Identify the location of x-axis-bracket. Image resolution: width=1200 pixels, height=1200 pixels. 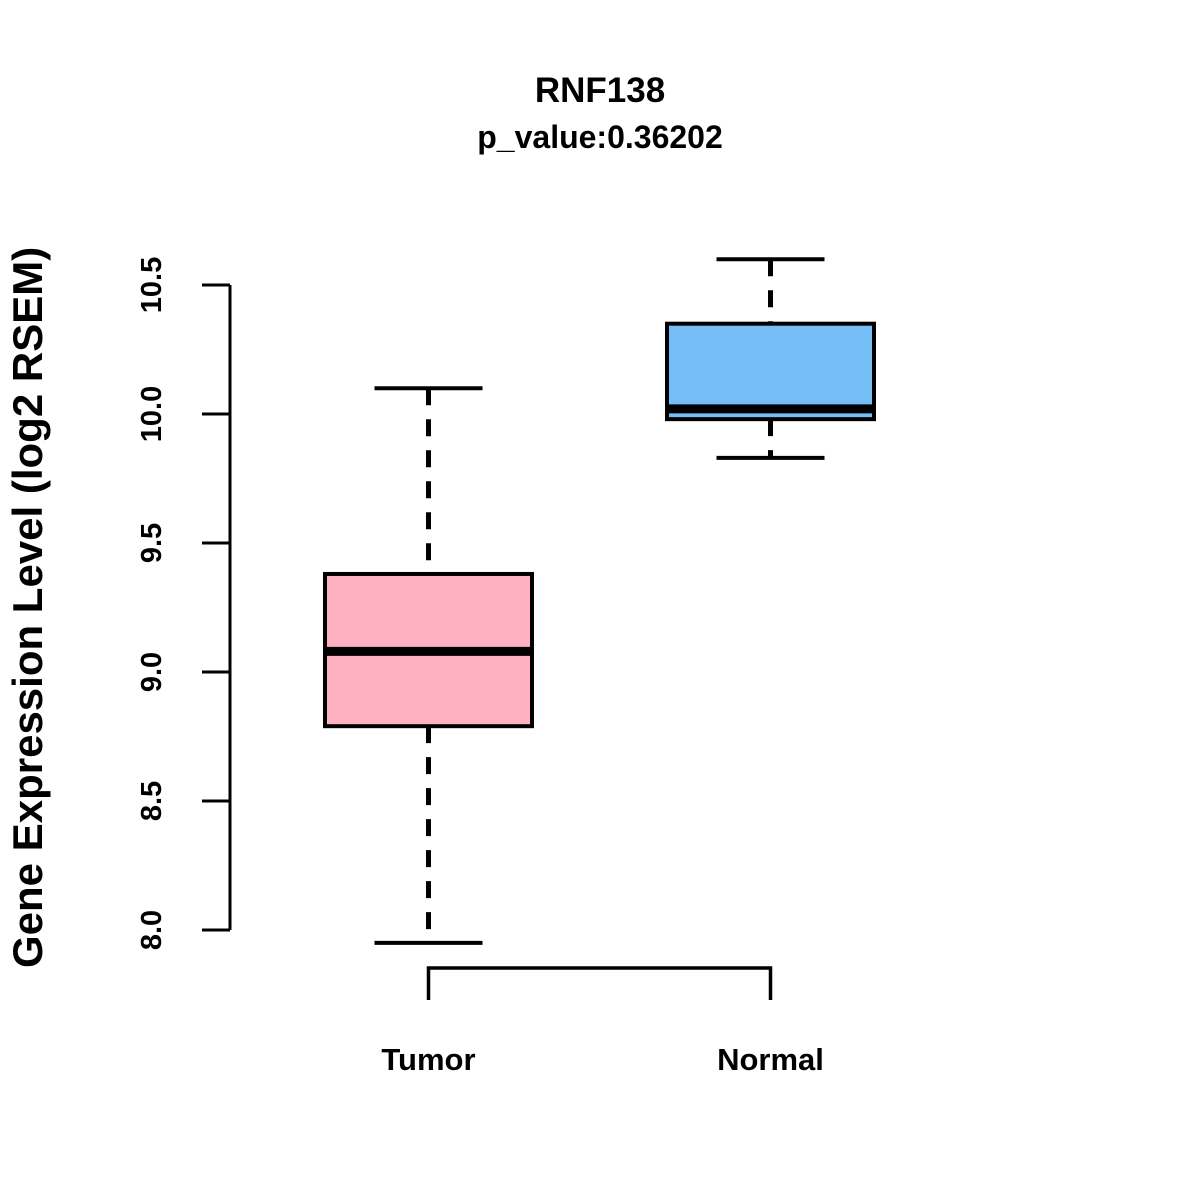
(599, 983).